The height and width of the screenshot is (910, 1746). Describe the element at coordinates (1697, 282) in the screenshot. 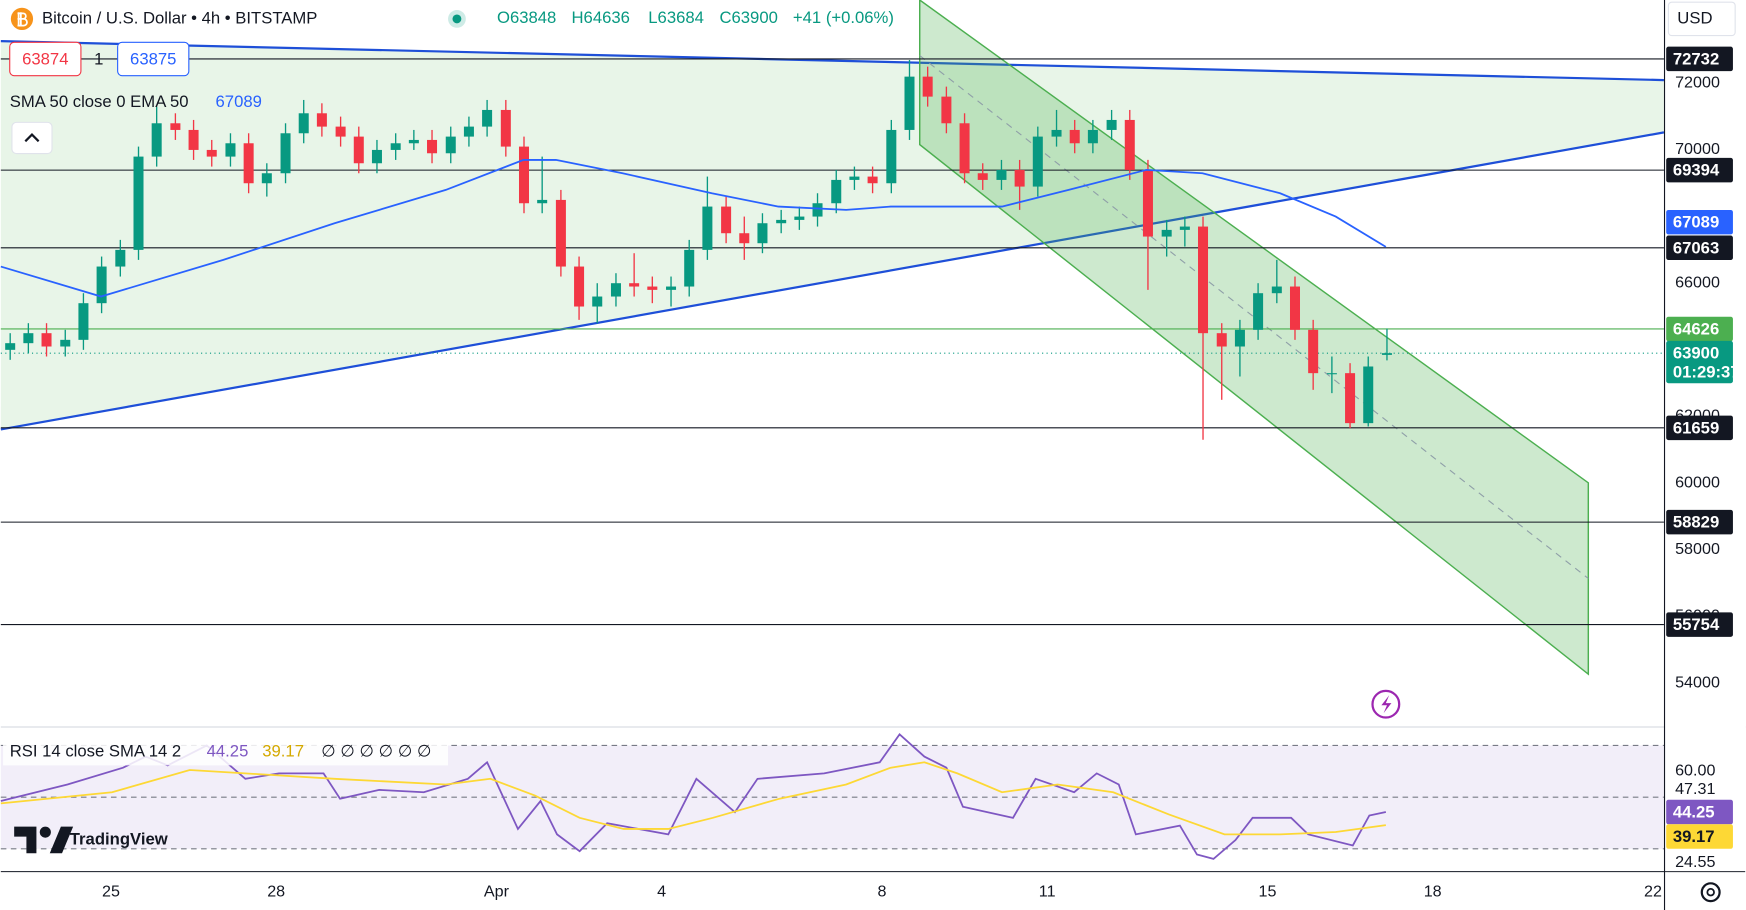

I see `y-tick-label: 66000` at that location.